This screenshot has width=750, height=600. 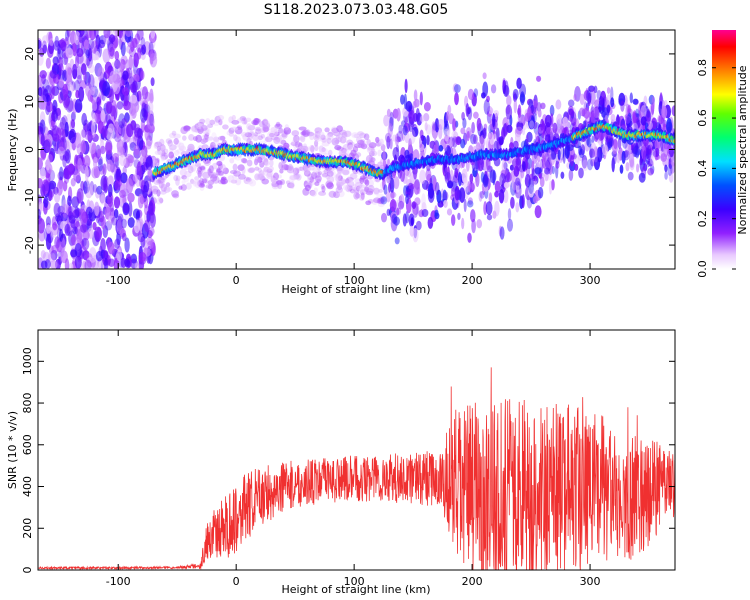 I want to click on y-tick-label: -10, so click(x=29, y=197).